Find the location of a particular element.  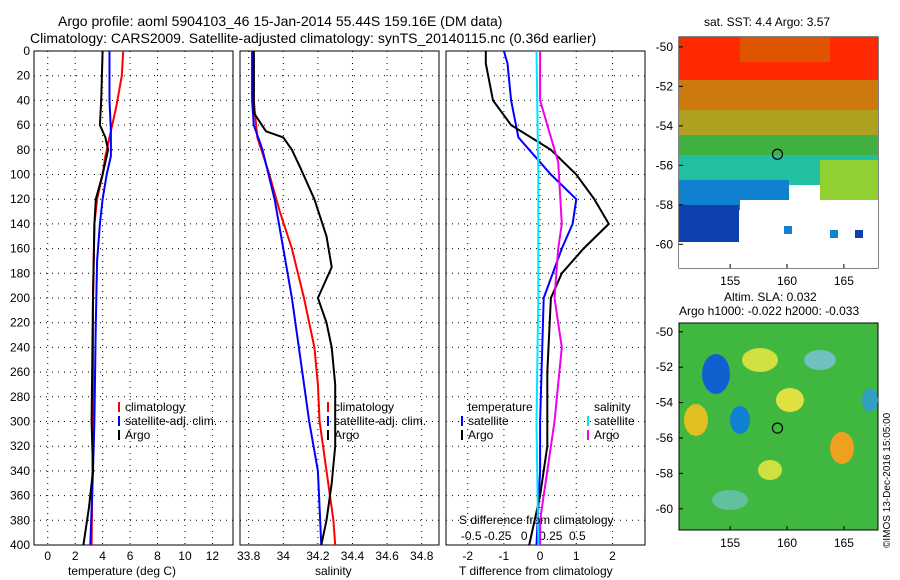

sst-band-deep-blue is located at coordinates (709, 223).